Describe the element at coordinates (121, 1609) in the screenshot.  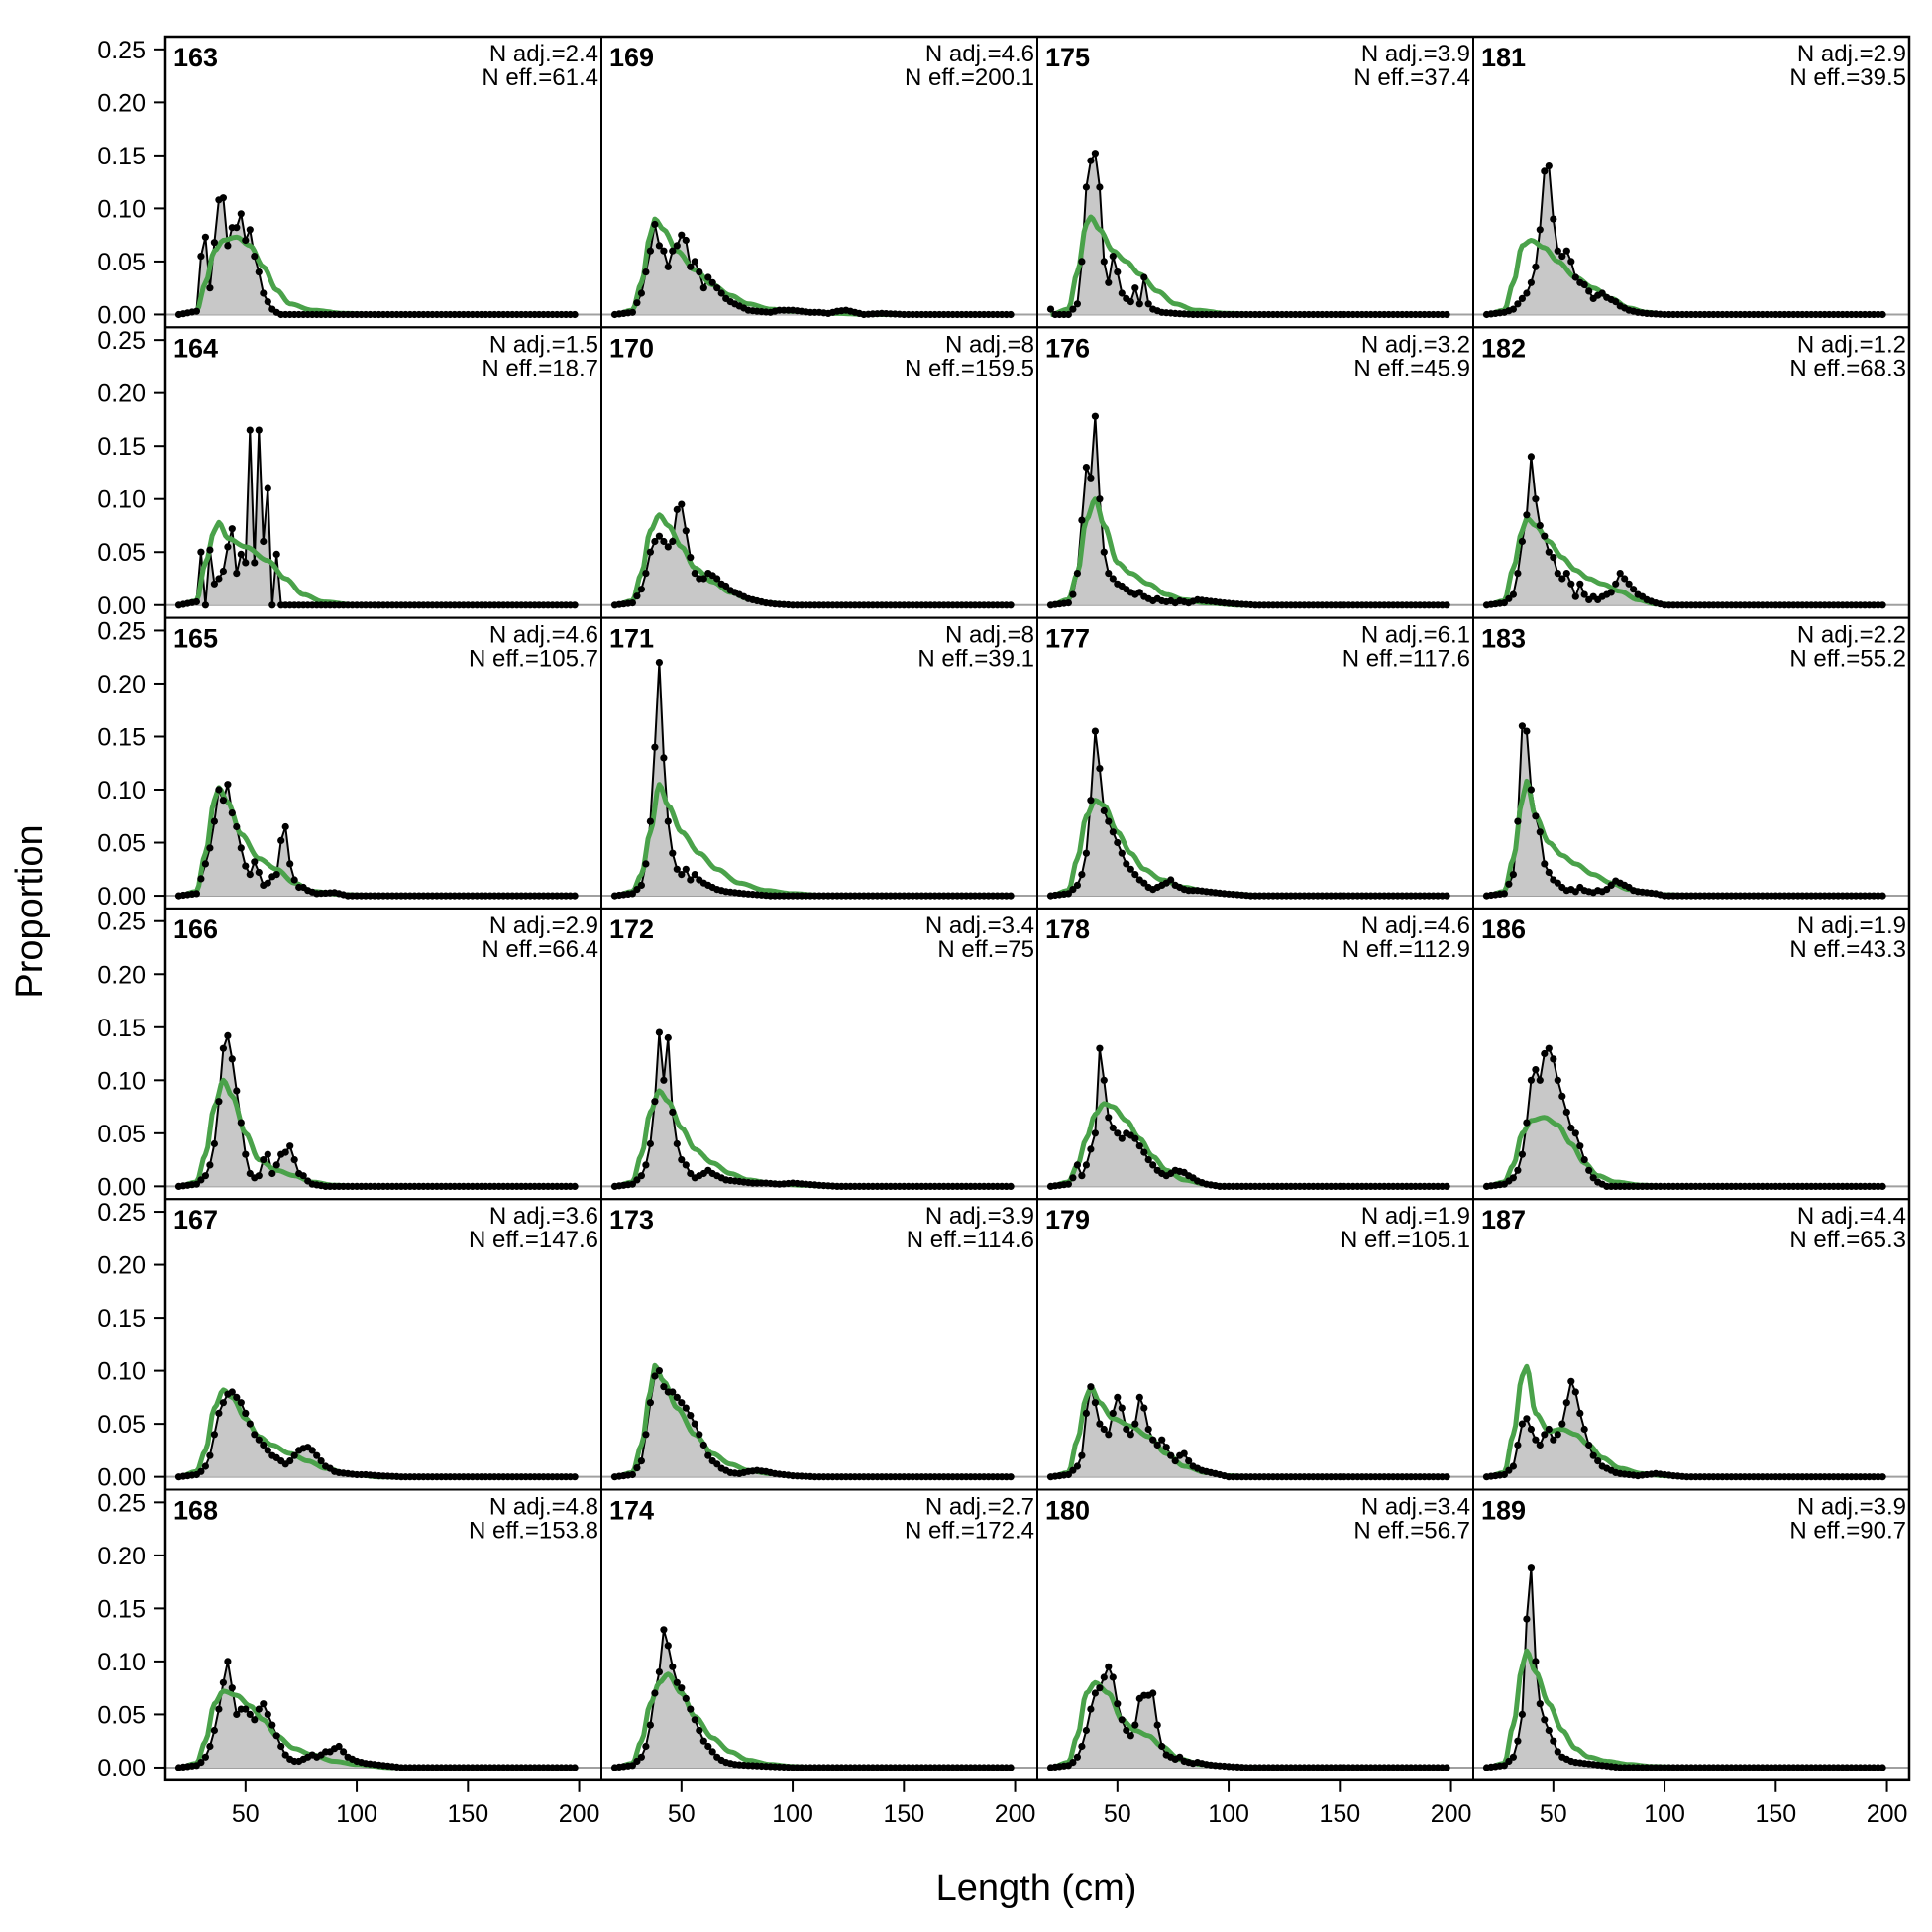
I see `y-tick-label: 0.15` at that location.